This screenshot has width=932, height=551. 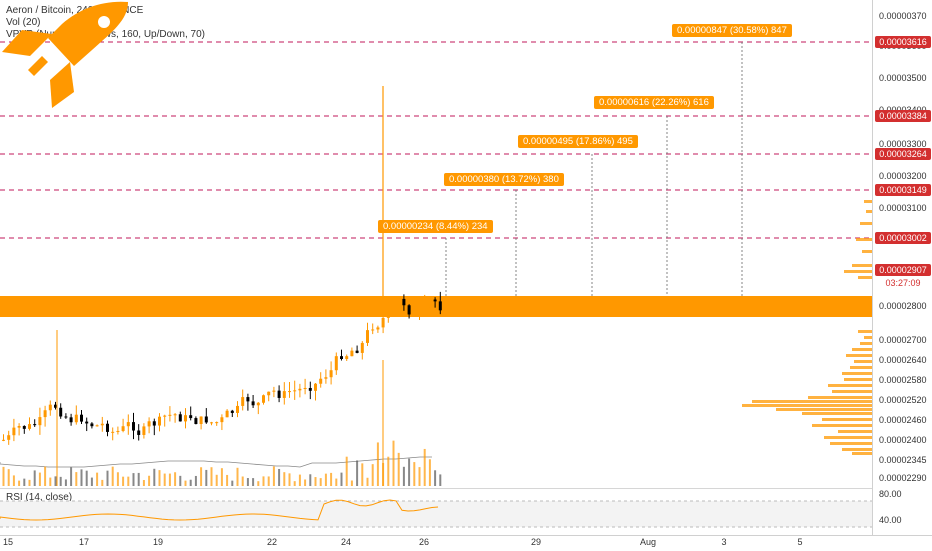 What do you see at coordinates (654, 102) in the screenshot?
I see `target-callout: 0.00000616 (22.26%) 616` at bounding box center [654, 102].